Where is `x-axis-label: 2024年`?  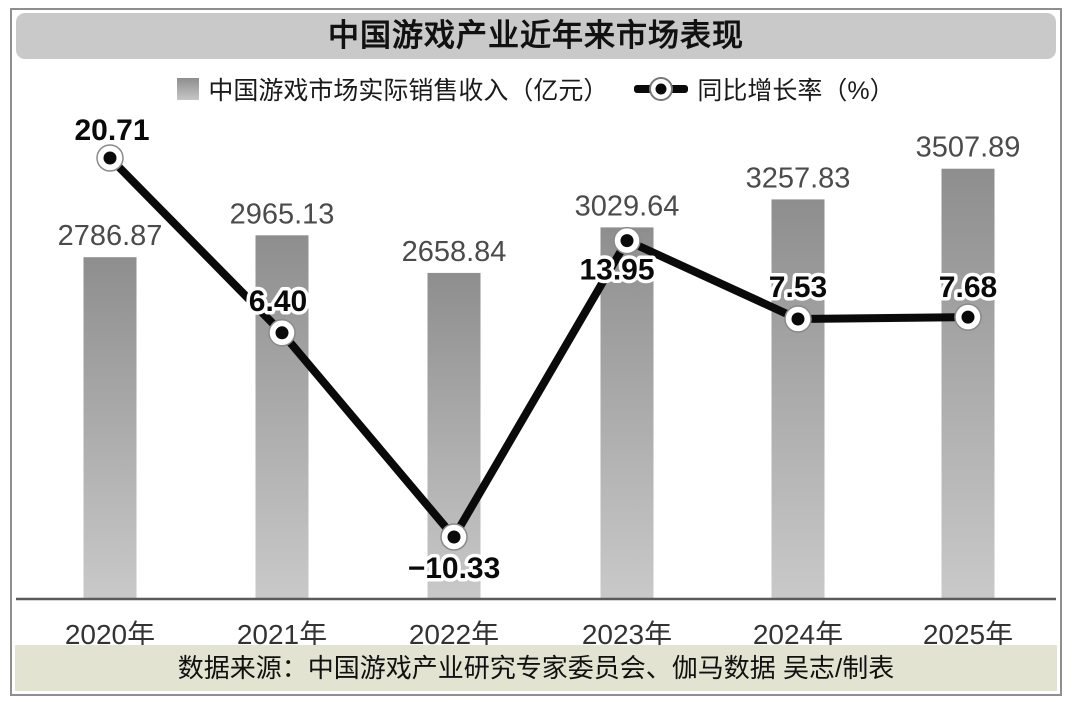
x-axis-label: 2024年 is located at coordinates (798, 634).